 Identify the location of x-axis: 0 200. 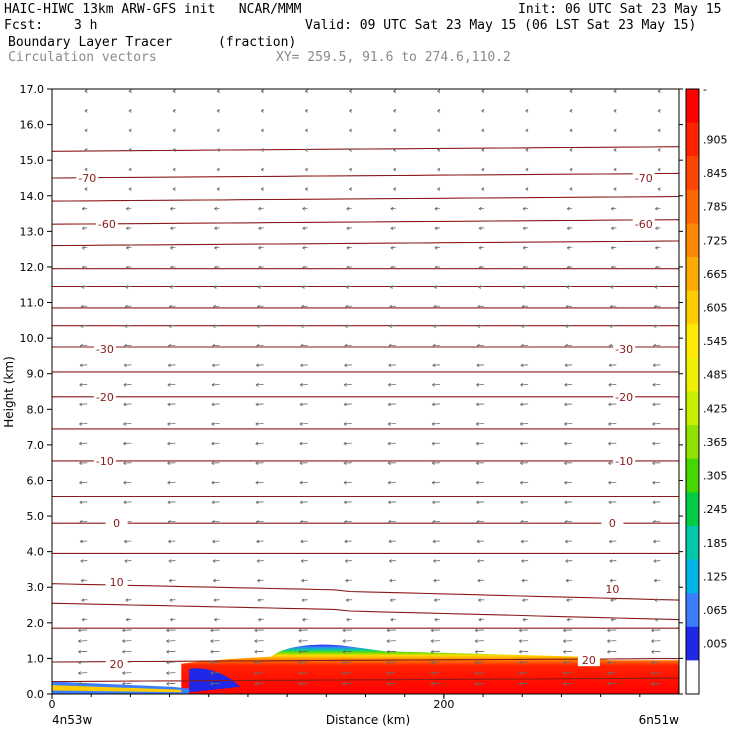
(345, 702).